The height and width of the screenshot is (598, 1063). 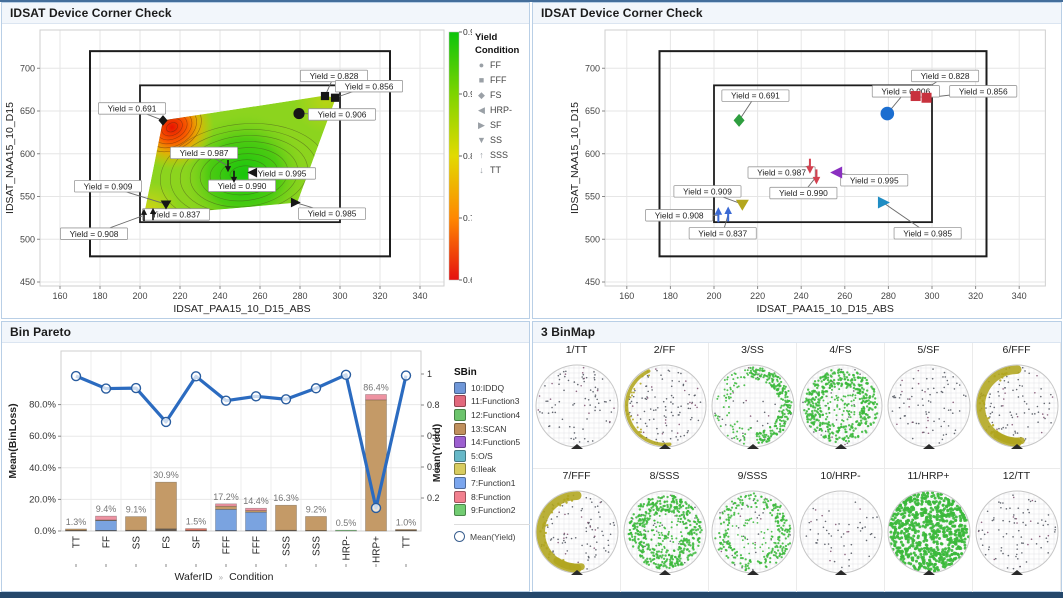 I want to click on wafer-cell-10-hrp-: 10/HRP-, so click(x=841, y=532).